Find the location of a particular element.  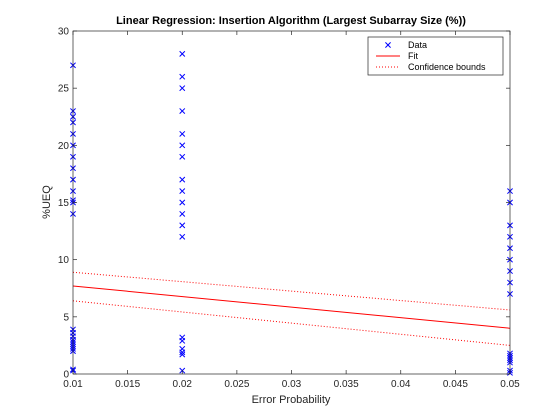

confidence-bound-lower is located at coordinates (291, 323).